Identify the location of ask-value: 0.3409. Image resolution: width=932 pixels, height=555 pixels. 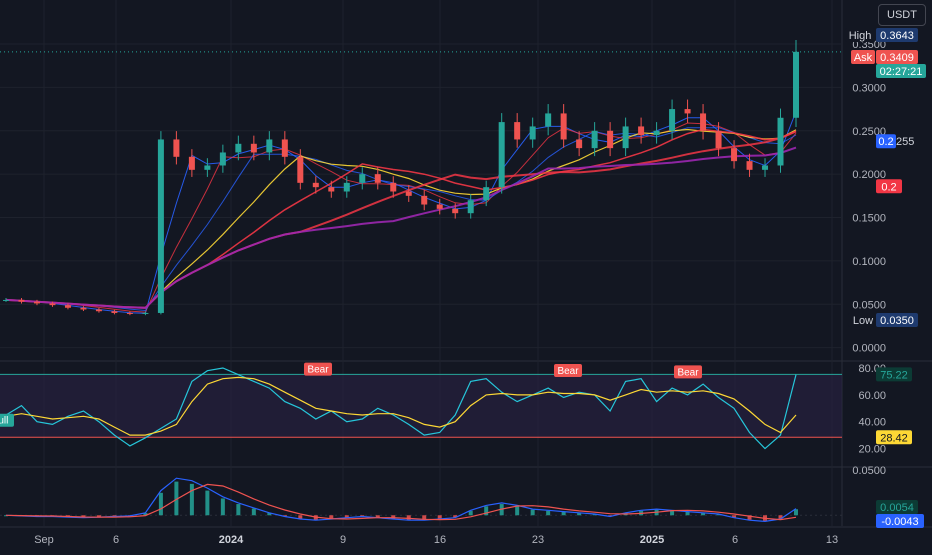
(897, 58).